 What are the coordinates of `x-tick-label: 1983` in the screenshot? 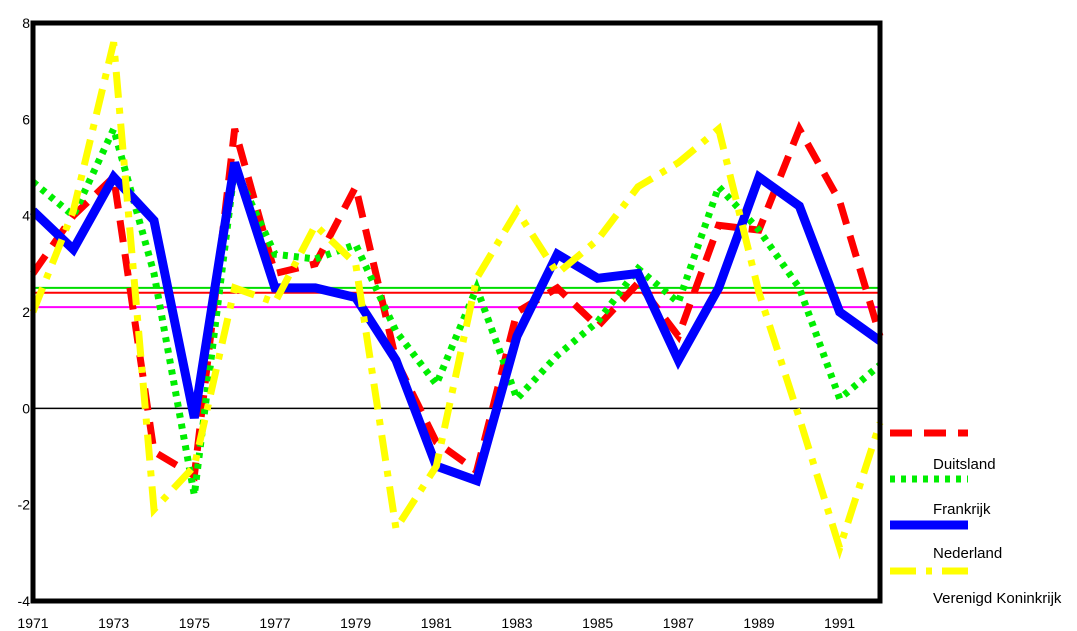 It's located at (516, 623).